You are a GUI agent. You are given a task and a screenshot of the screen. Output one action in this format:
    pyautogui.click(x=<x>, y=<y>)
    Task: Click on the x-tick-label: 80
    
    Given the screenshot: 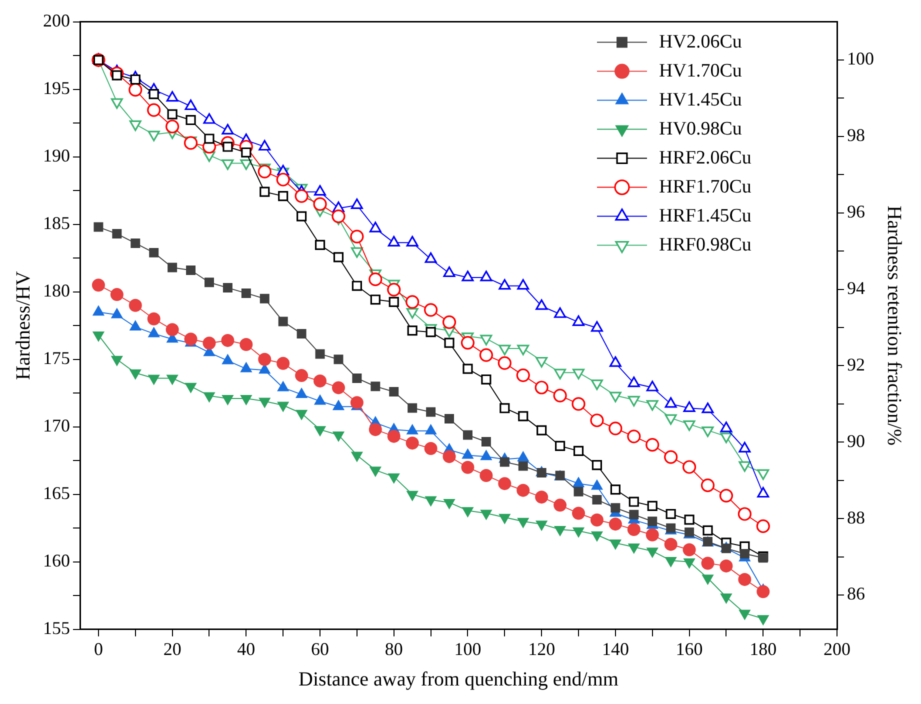 What is the action you would take?
    pyautogui.click(x=393, y=648)
    